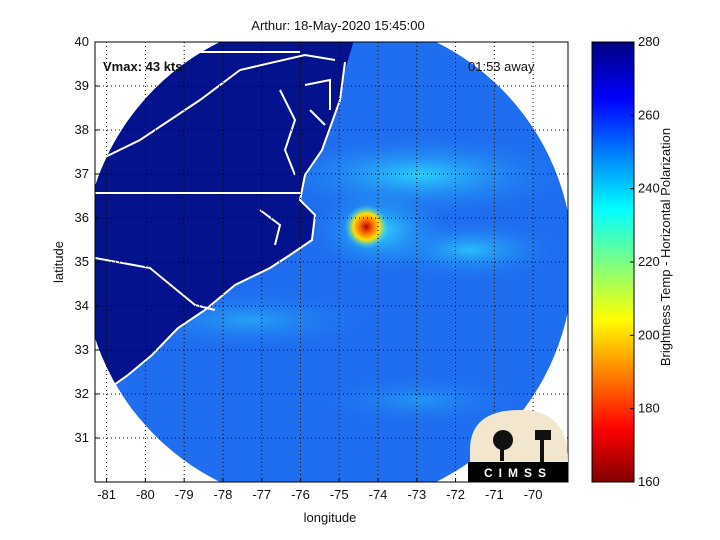 The height and width of the screenshot is (540, 720). Describe the element at coordinates (82, 129) in the screenshot. I see `y-tick-label: 38` at that location.